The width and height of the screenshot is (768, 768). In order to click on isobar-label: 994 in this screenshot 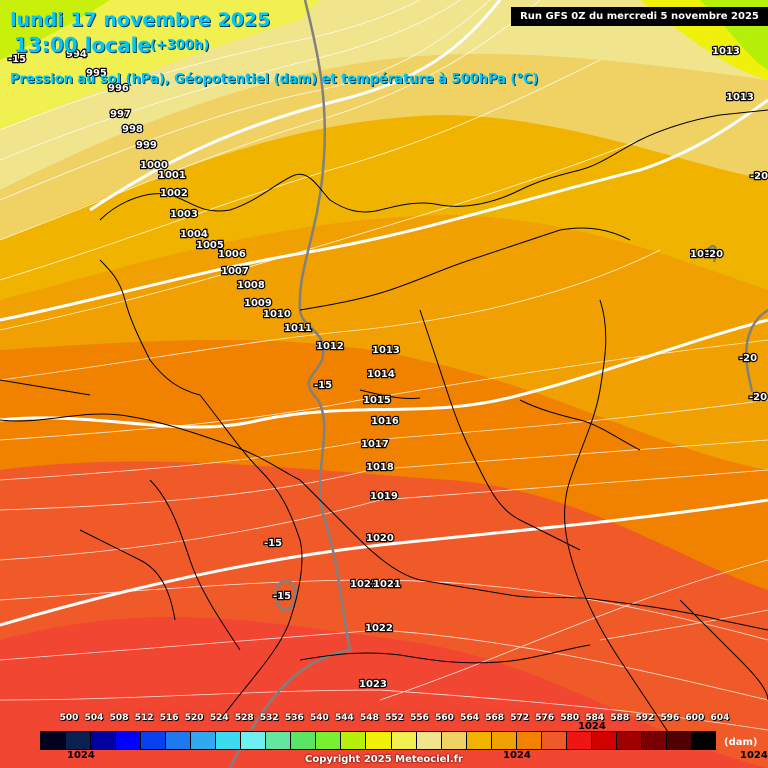, I will do `click(76, 54)`.